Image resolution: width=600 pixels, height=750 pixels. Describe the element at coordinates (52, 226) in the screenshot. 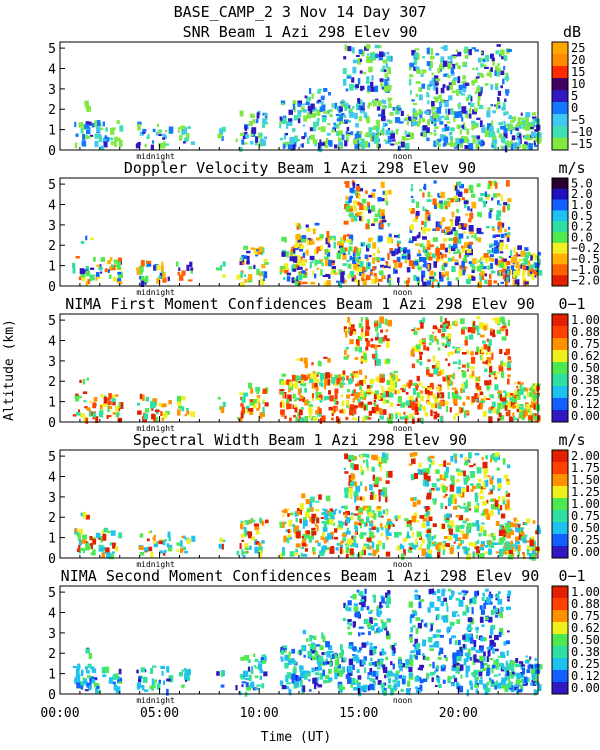

I see `y-tick-label: 3` at that location.